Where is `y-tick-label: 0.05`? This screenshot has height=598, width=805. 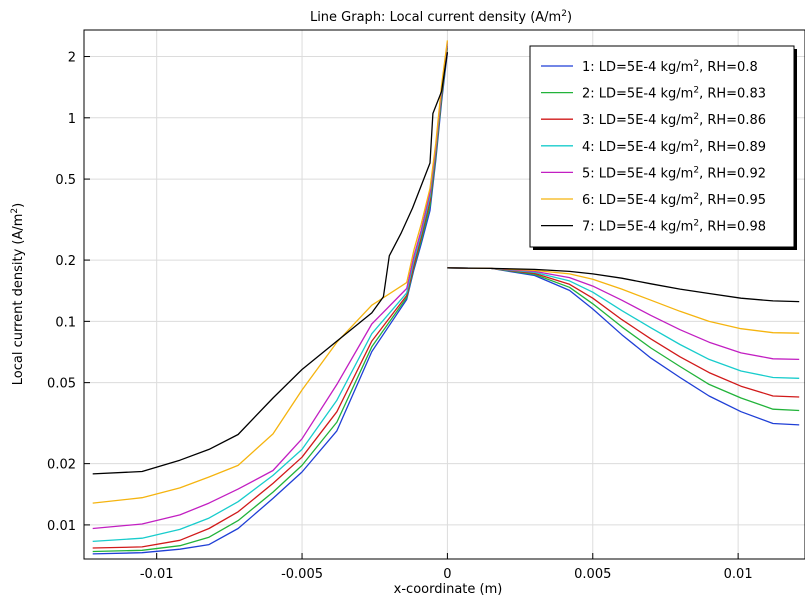
y-tick-label: 0.05 is located at coordinates (61, 384).